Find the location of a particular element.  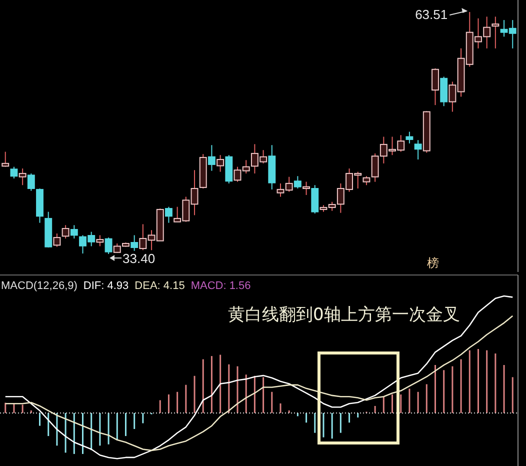

chart-title: MACD(12,26,9) is located at coordinates (39, 286).